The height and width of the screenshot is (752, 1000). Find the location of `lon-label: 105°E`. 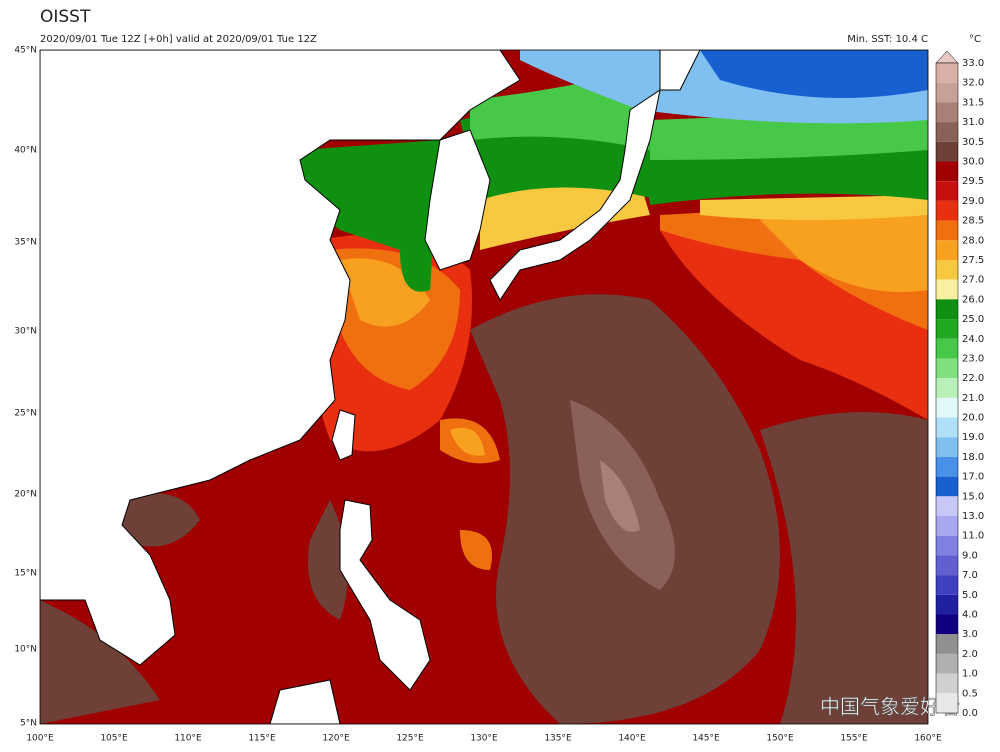

lon-label: 105°E is located at coordinates (114, 739).